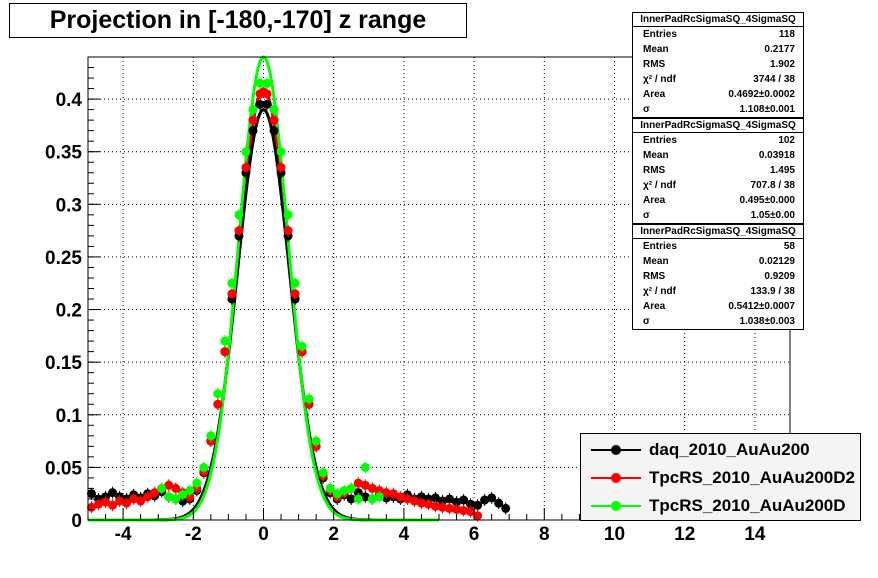 The image size is (878, 578). Describe the element at coordinates (761, 94) in the screenshot. I see `stats-row-value: 0.4692±0.0002` at that location.